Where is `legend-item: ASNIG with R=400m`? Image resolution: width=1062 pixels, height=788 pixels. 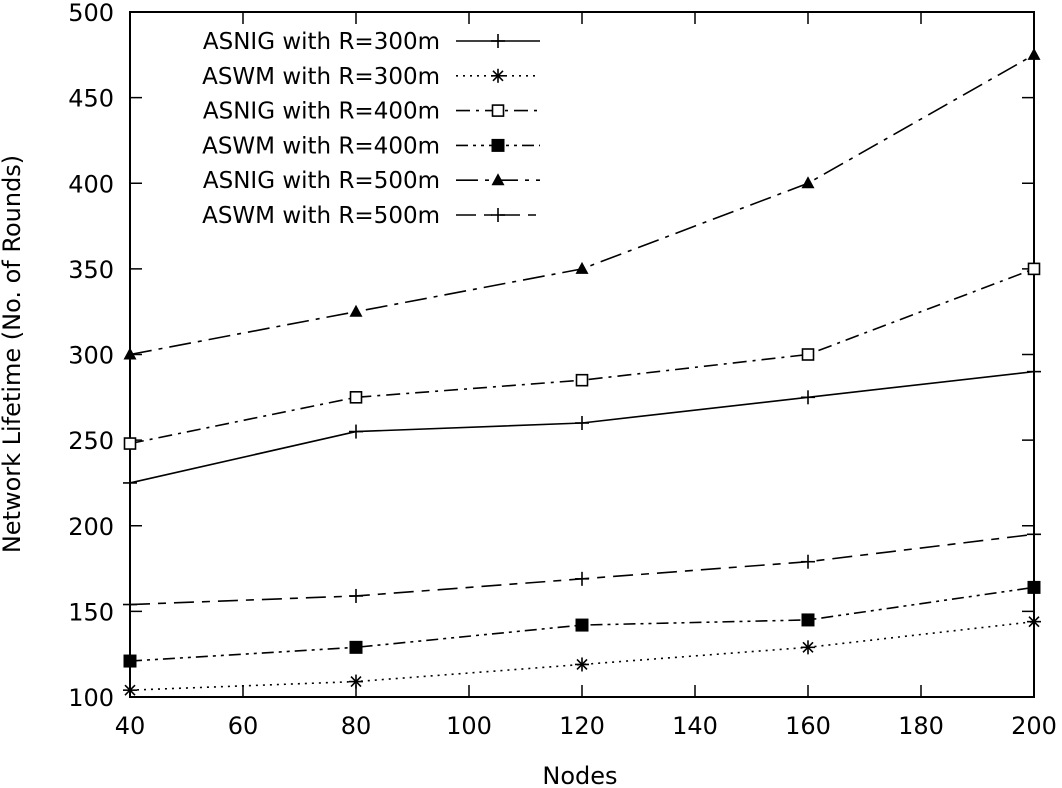 legend-item: ASNIG with R=400m is located at coordinates (371, 112).